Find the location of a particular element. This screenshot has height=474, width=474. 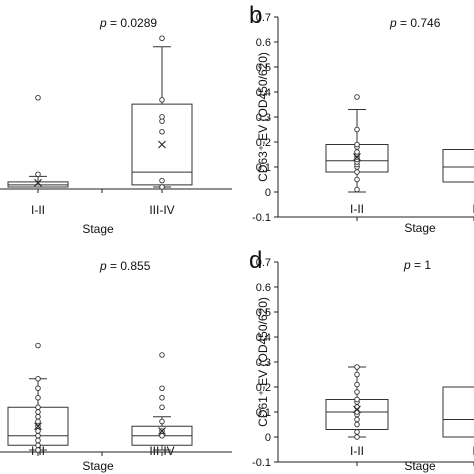

y-axis-label: CD63⁺-EV (OD450/620) is located at coordinates (263, 117).